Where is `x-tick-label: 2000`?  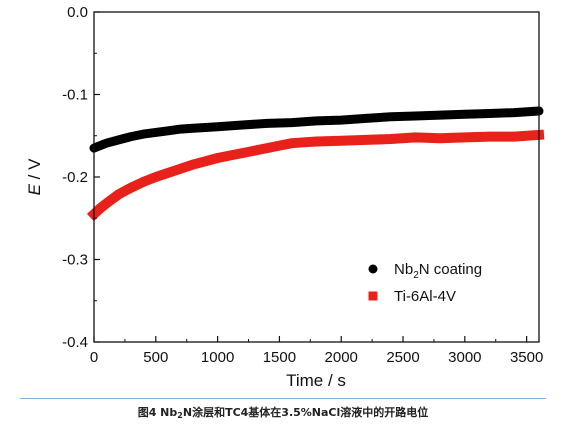 x-tick-label: 2000 is located at coordinates (341, 357).